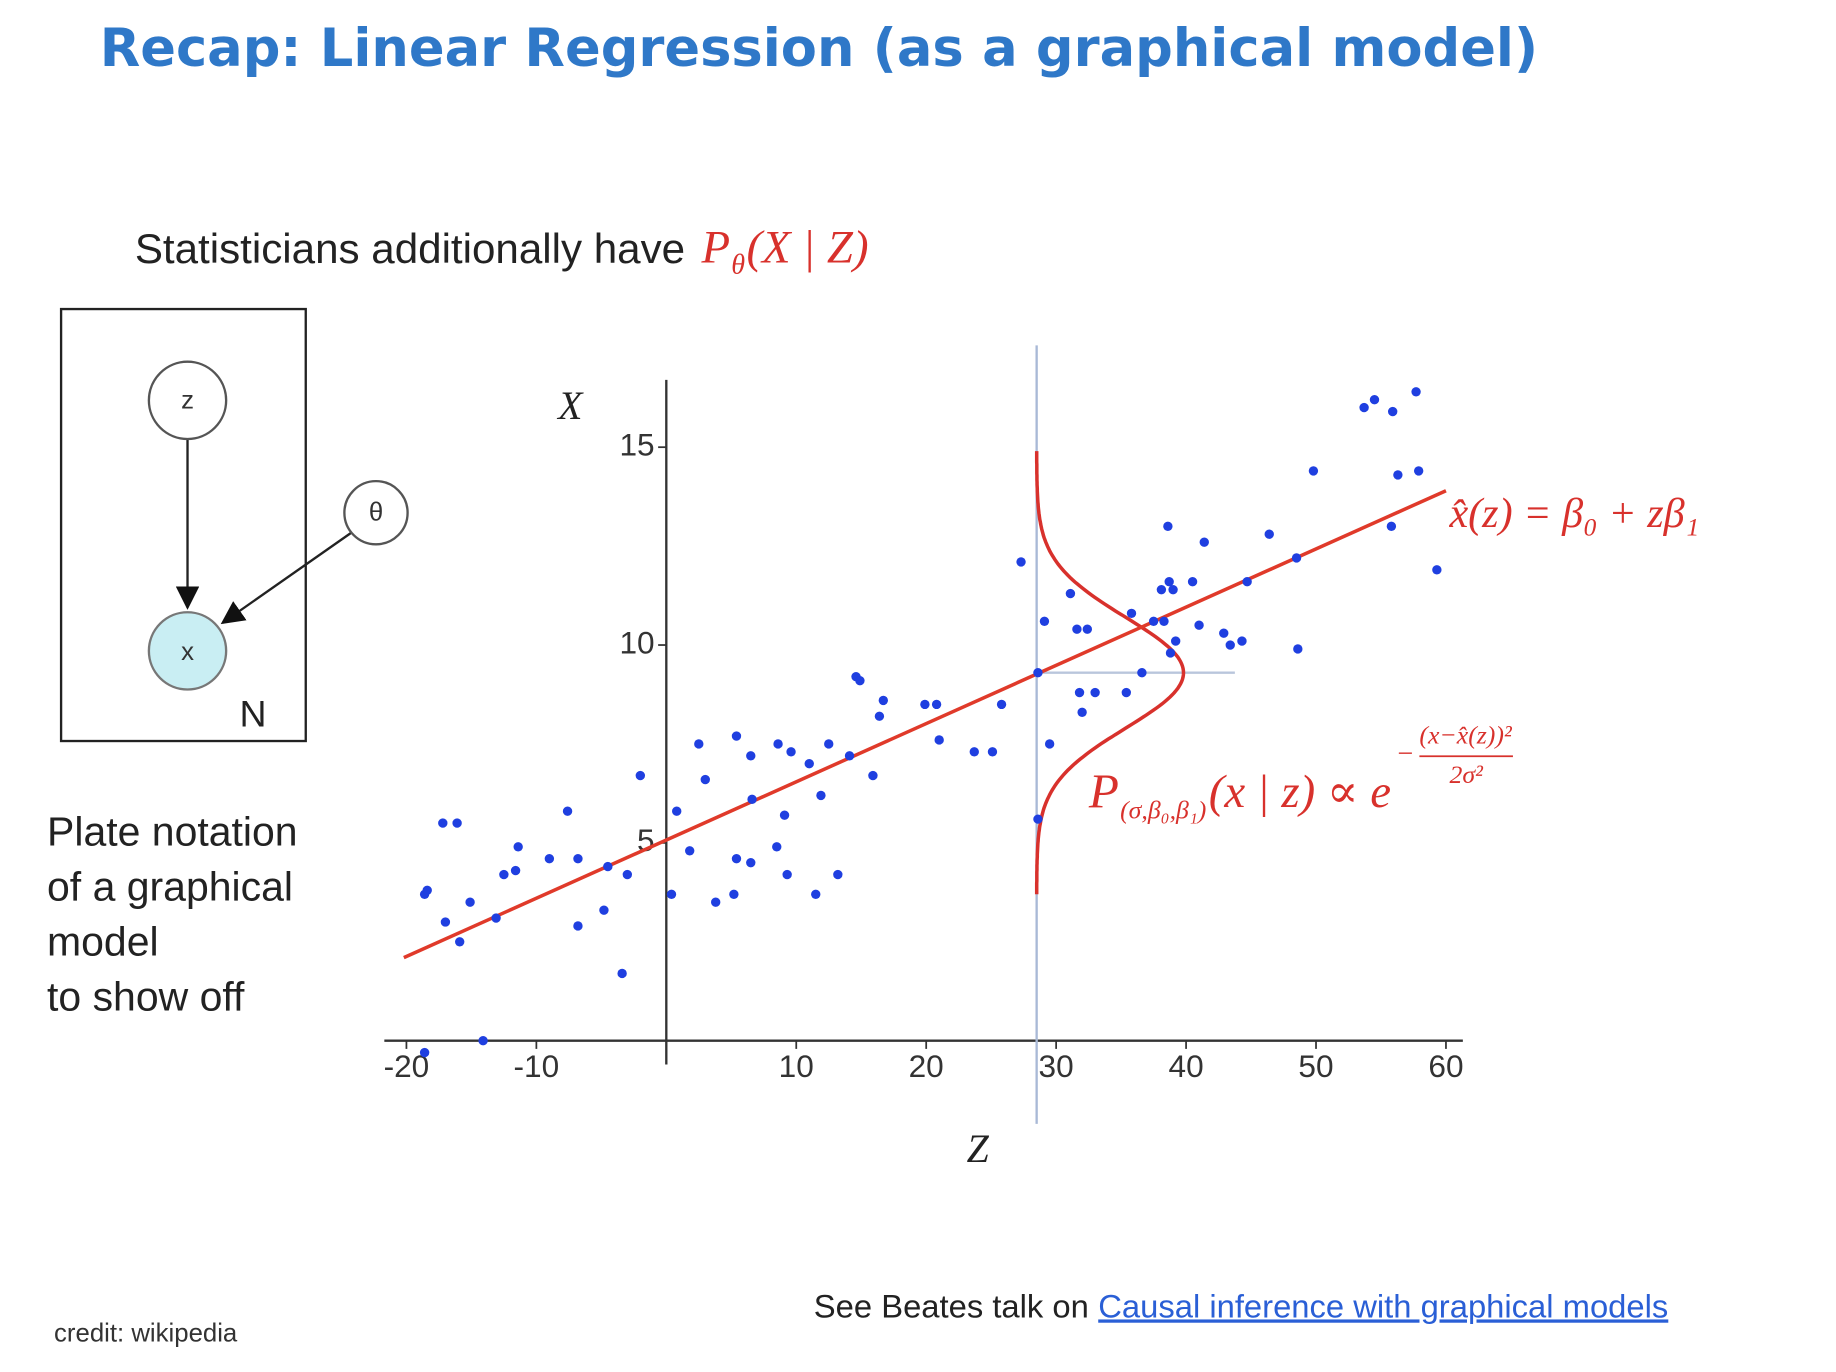 The width and height of the screenshot is (1836, 1372). Describe the element at coordinates (1405, 754) in the screenshot. I see `likelihood-minus: −` at that location.